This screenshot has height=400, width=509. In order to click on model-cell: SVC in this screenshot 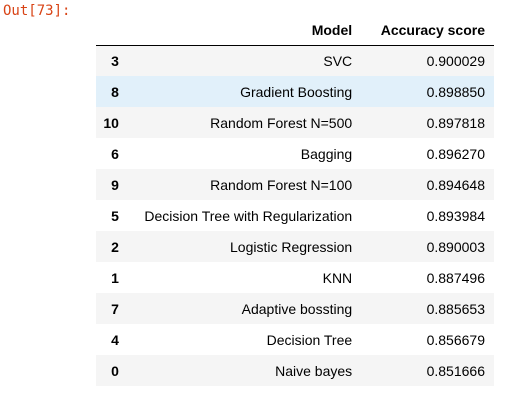, I will do `click(338, 60)`.